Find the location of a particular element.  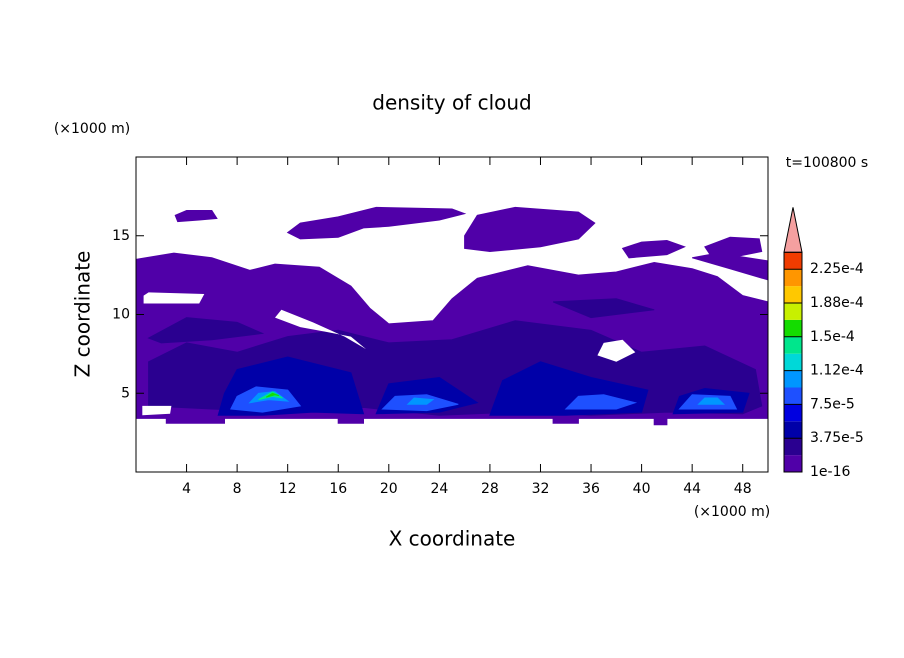

y-tick-label: 15 is located at coordinates (121, 236).